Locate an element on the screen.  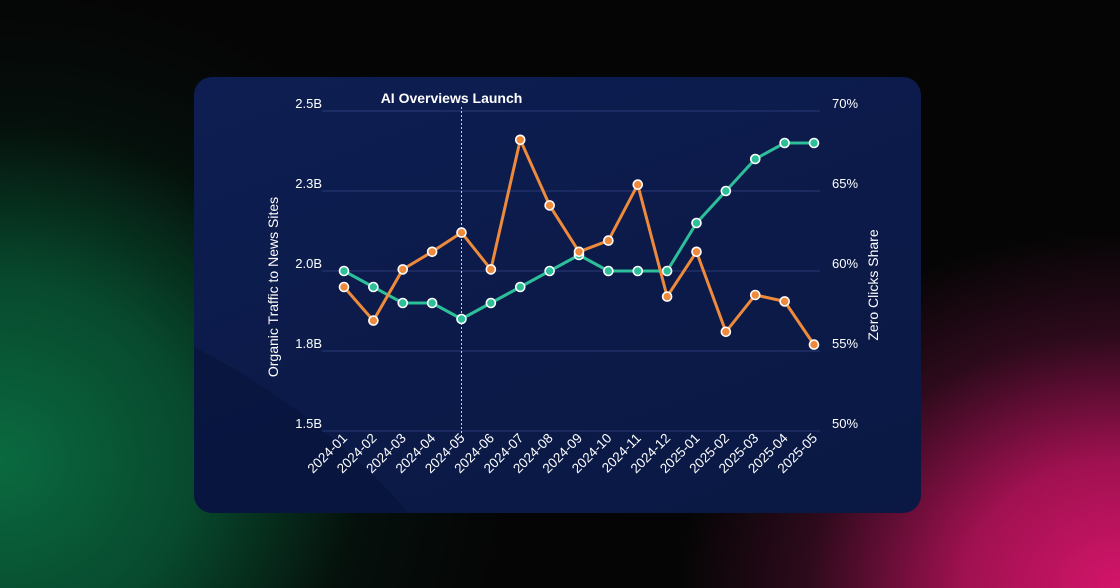
right-tick-label: 70% is located at coordinates (845, 103).